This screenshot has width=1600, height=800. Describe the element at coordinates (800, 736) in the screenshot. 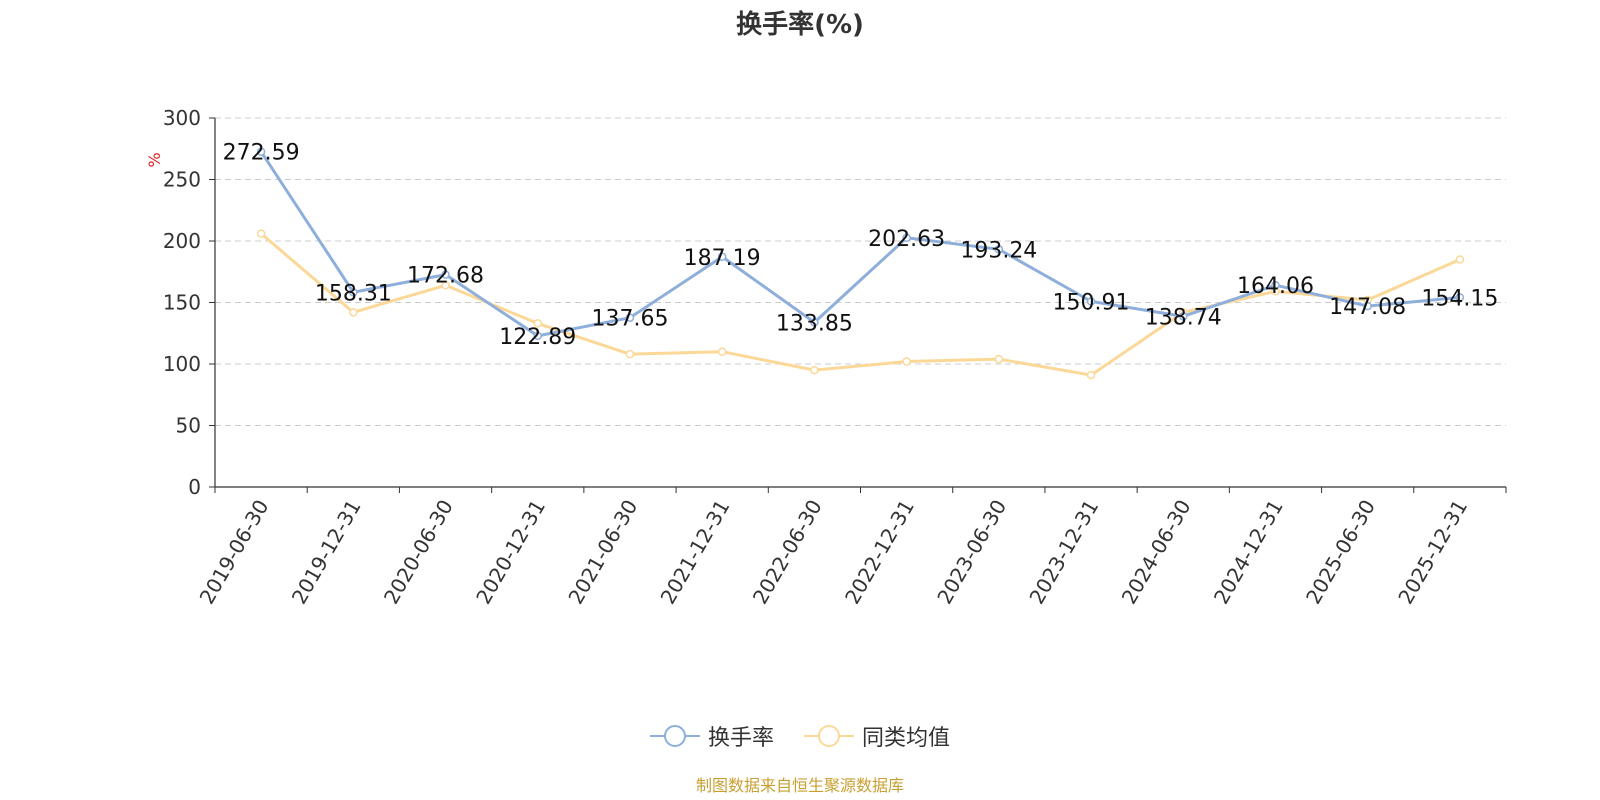

I see `legend: 换手率 同类均值` at that location.